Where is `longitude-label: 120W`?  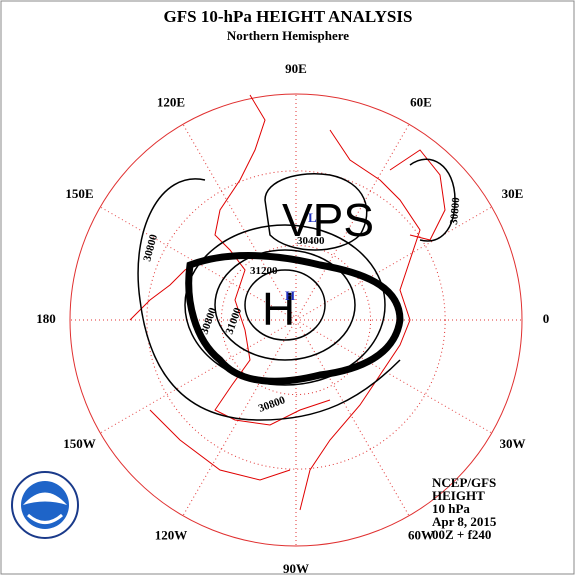 longitude-label: 120W is located at coordinates (171, 534).